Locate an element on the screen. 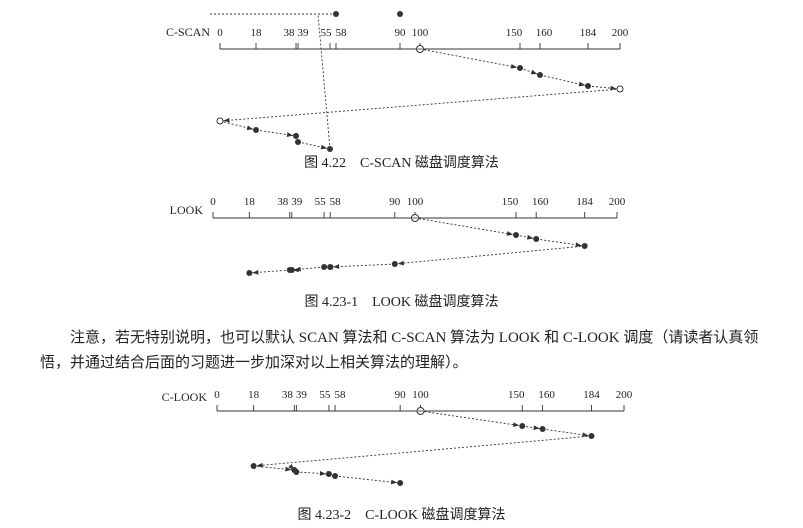 The height and width of the screenshot is (528, 803). scheme-label: C-LOOK is located at coordinates (185, 397).